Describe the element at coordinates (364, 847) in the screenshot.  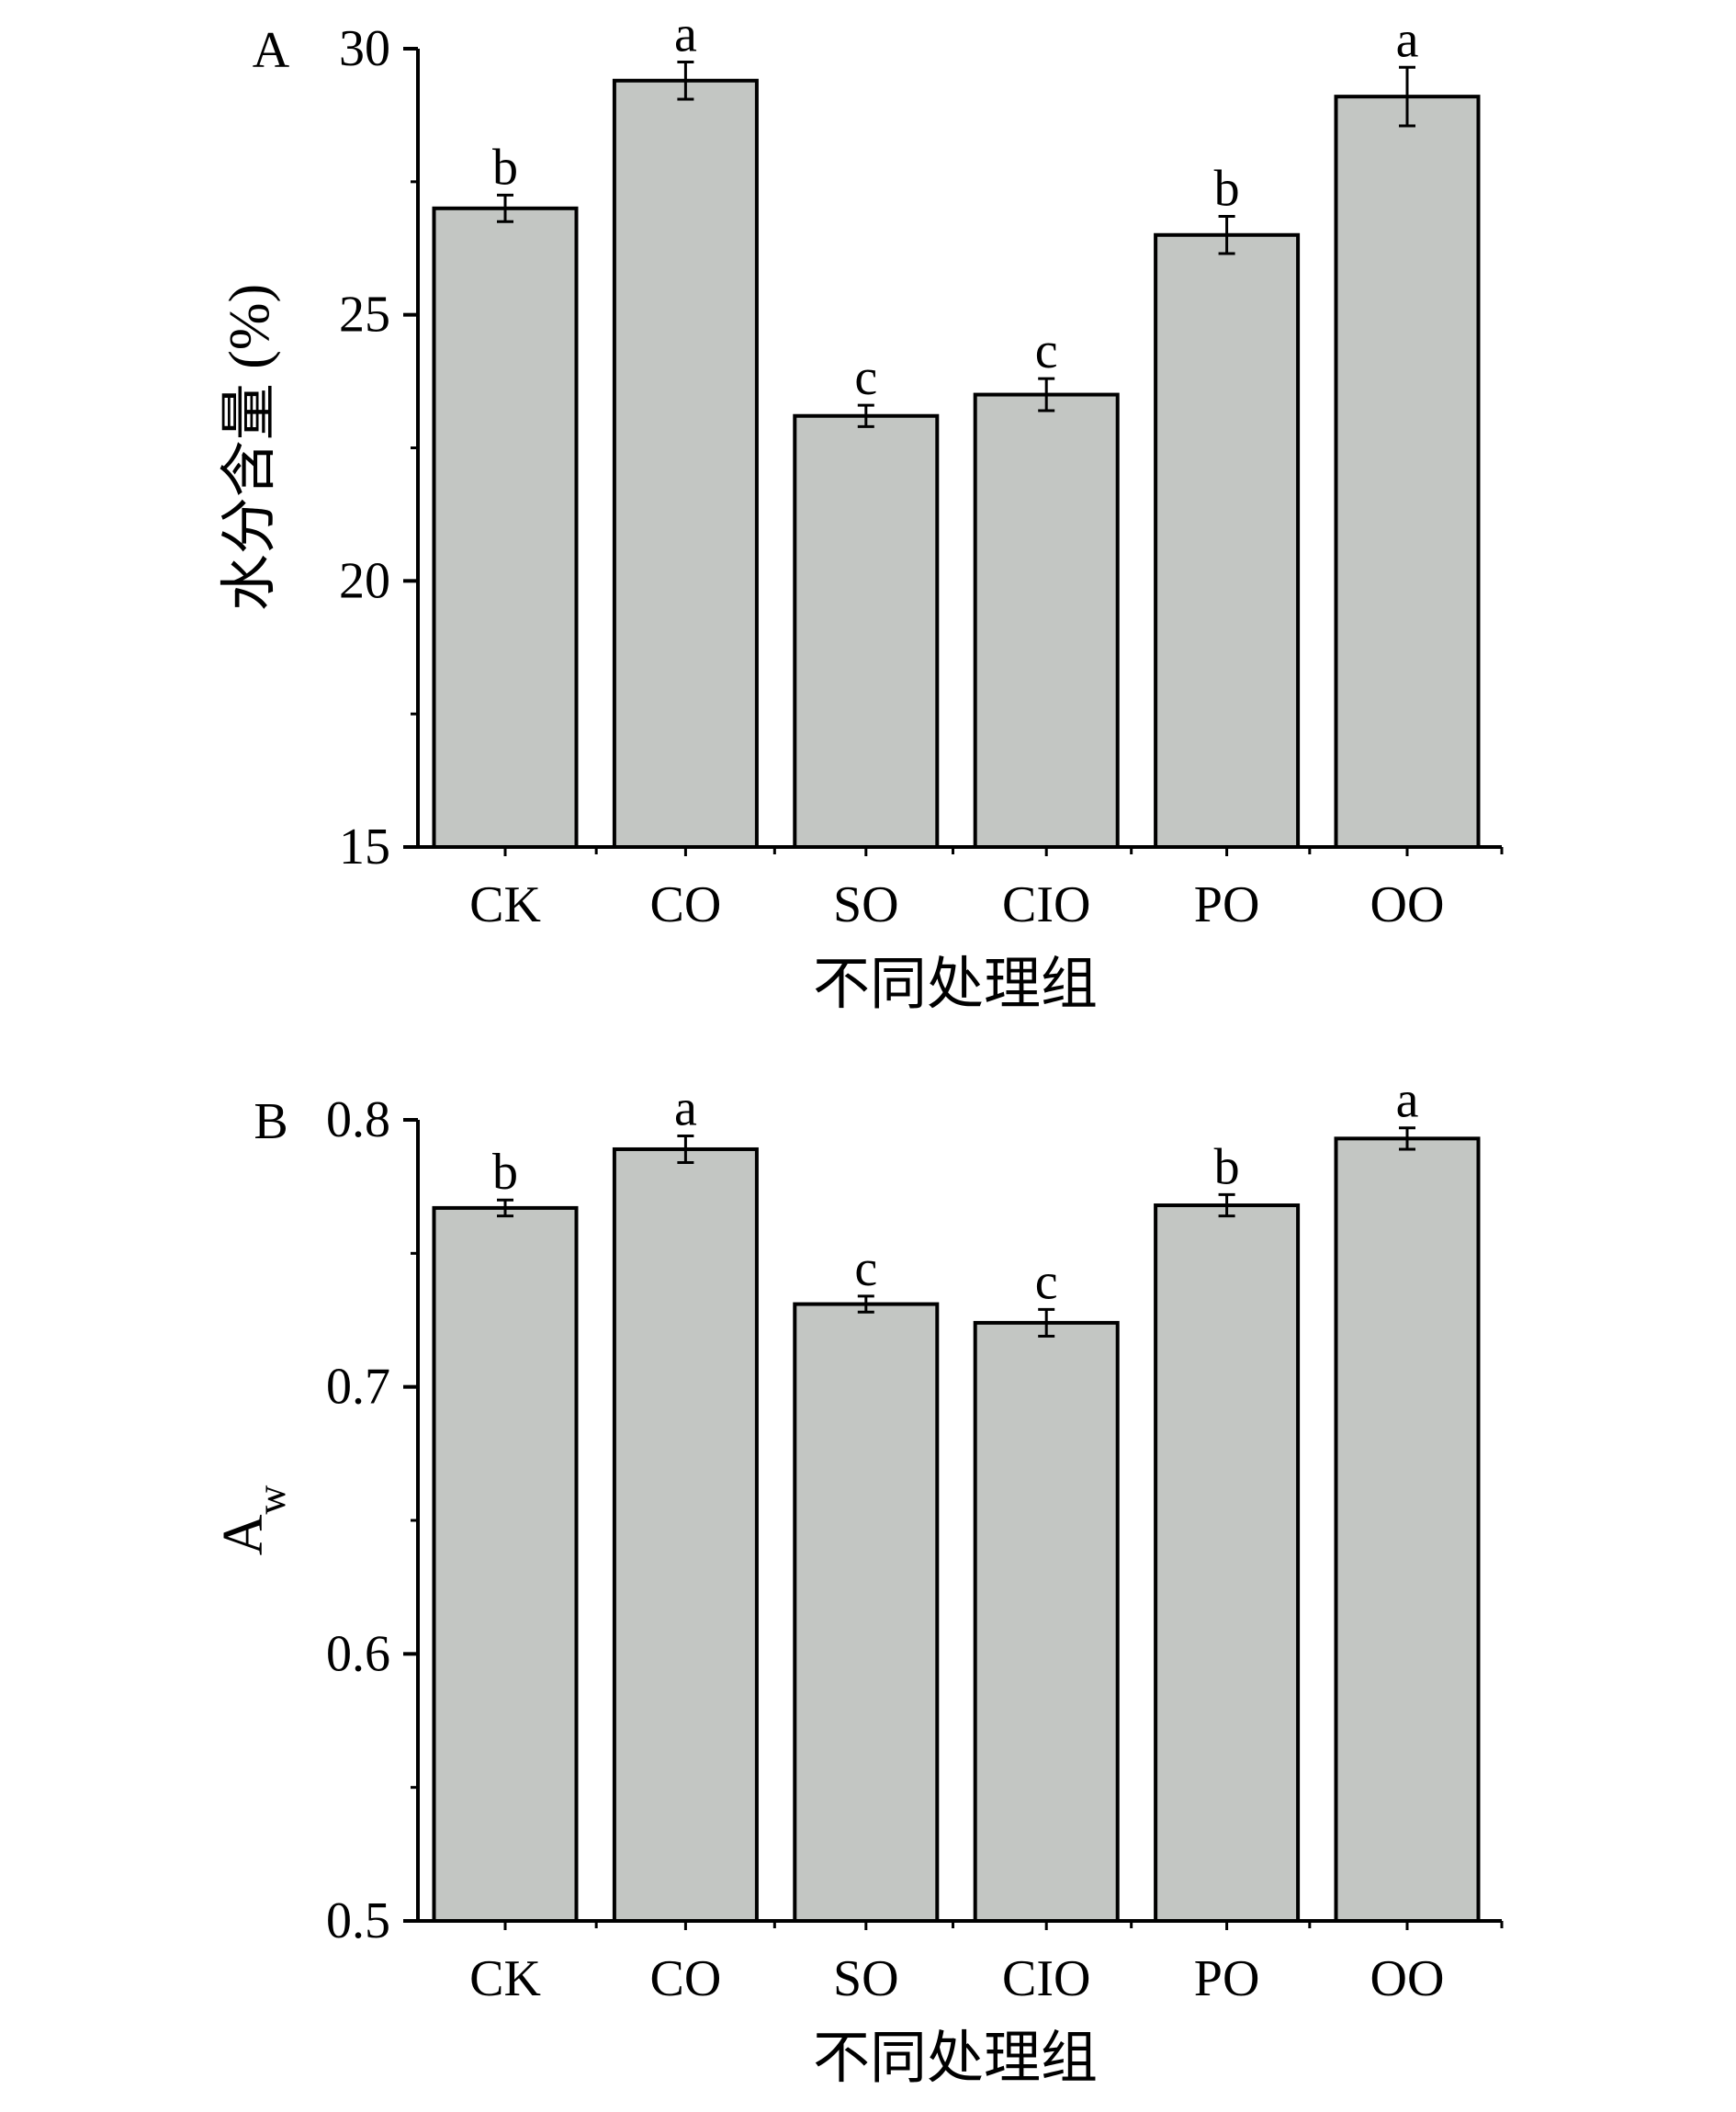
I see `y-tick-label: 15` at that location.